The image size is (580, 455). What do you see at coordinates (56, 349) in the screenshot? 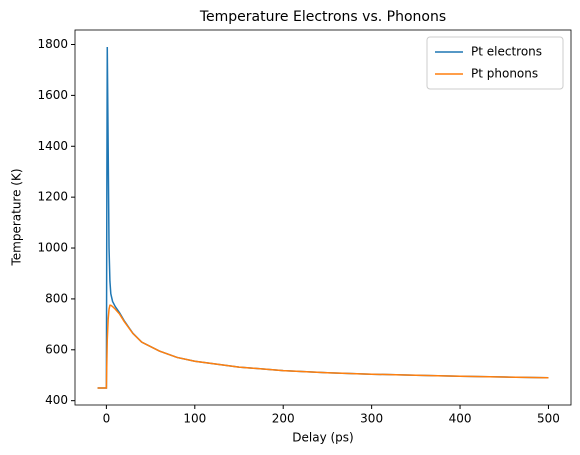
I see `y-tick-label: 600` at bounding box center [56, 349].